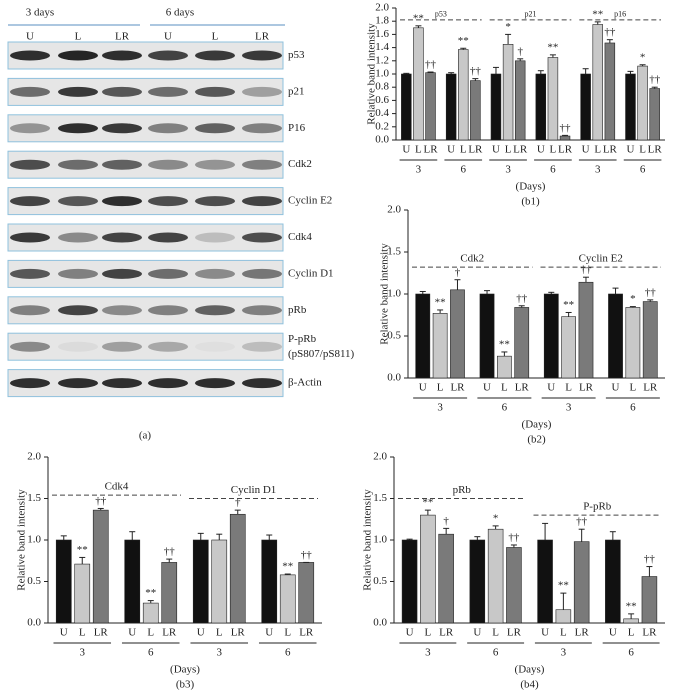 The width and height of the screenshot is (676, 694). What do you see at coordinates (254, 490) in the screenshot?
I see `marker-label: Cyclin D1` at bounding box center [254, 490].